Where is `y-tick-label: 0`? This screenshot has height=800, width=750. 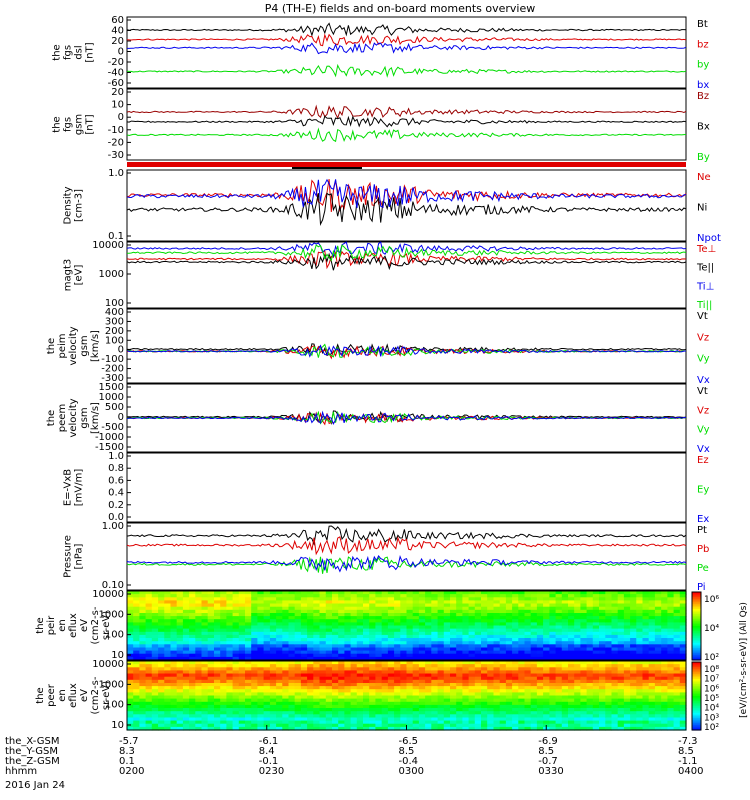
y-tick-label: 0 is located at coordinates (121, 417).